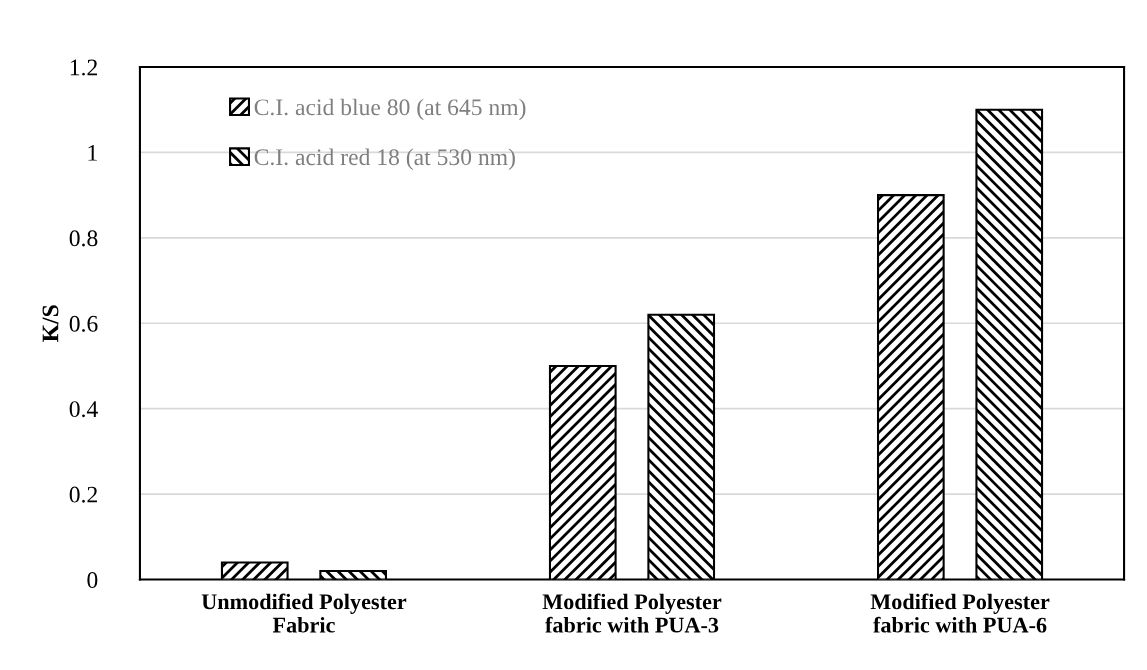 The height and width of the screenshot is (670, 1147). Describe the element at coordinates (83, 494) in the screenshot. I see `y-tick-label: 0.2` at that location.